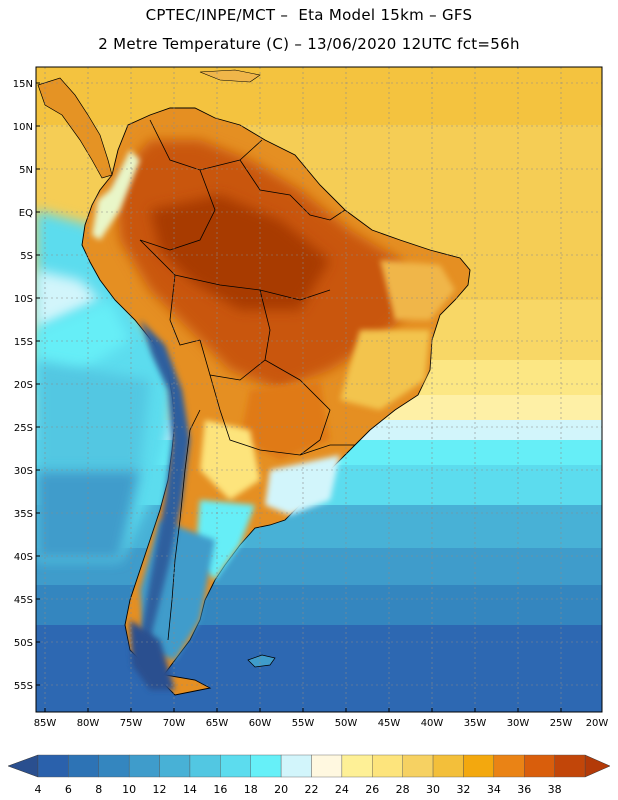  Describe the element at coordinates (23, 686) in the screenshot. I see `lat-label: 55S` at that location.